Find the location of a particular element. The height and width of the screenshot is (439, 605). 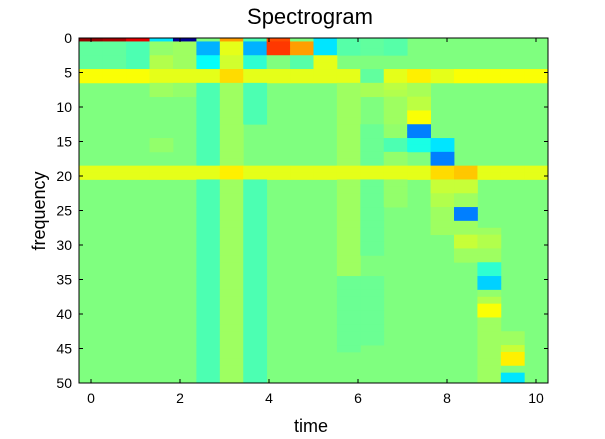

x-tick-label: 10 is located at coordinates (536, 398).